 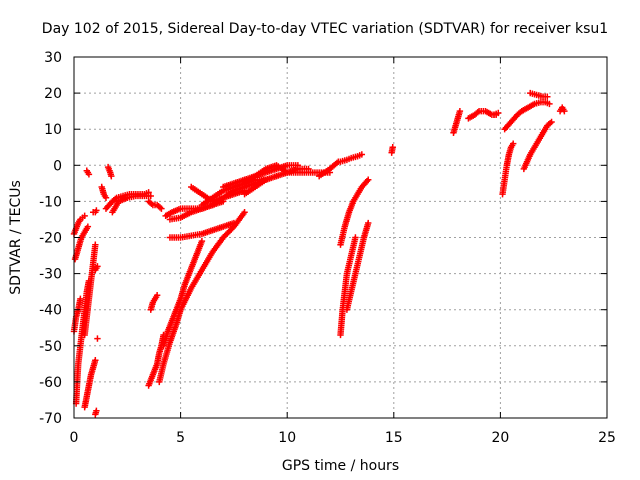 I want to click on x-tick-label: 5, so click(x=180, y=438).